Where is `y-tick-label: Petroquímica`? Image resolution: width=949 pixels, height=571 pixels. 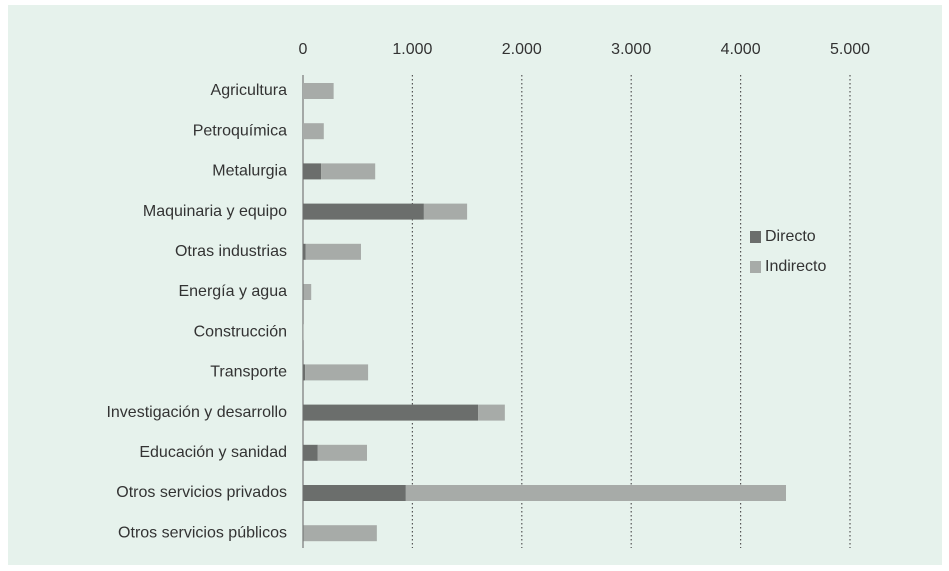
y-tick-label: Petroquímica is located at coordinates (240, 130).